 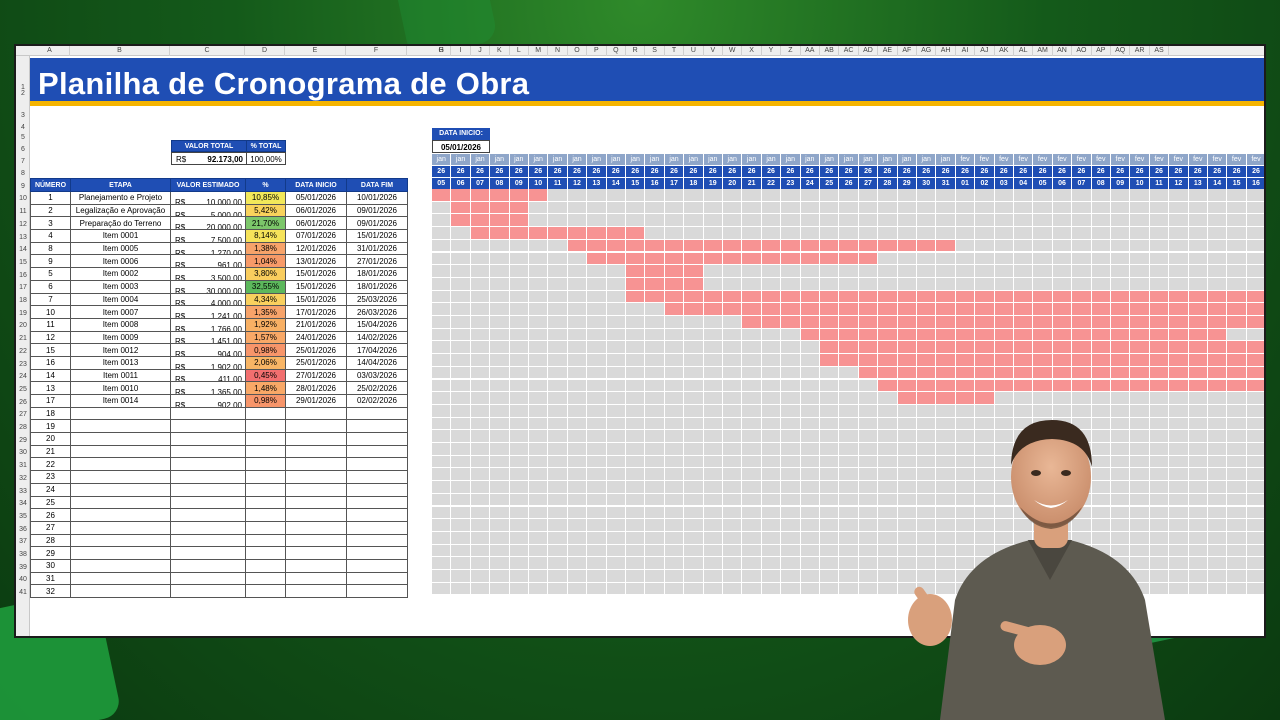 What do you see at coordinates (50, 261) in the screenshot?
I see `cell-numero: 9` at bounding box center [50, 261].